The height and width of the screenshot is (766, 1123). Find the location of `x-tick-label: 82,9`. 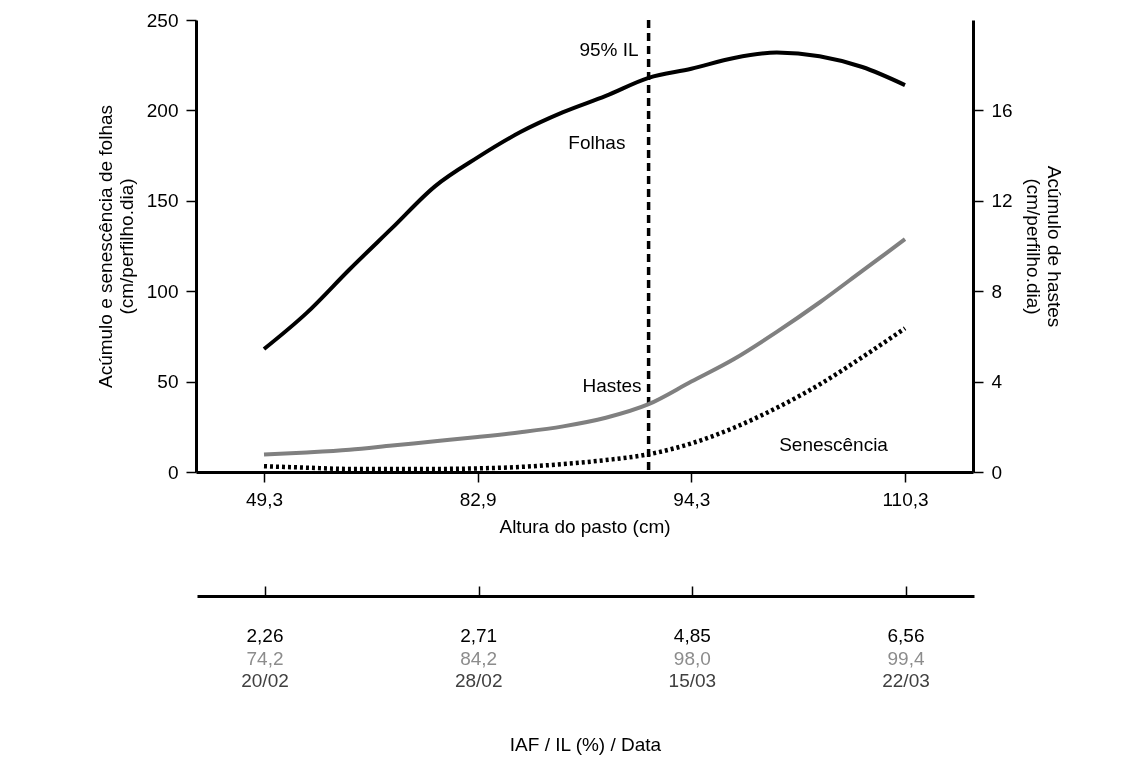

x-tick-label: 82,9 is located at coordinates (478, 499).